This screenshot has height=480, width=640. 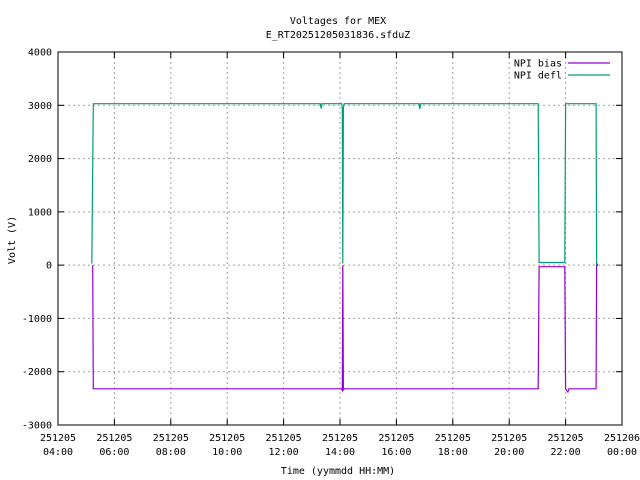 What do you see at coordinates (538, 64) in the screenshot?
I see `legend-label: NPI bias` at bounding box center [538, 64].